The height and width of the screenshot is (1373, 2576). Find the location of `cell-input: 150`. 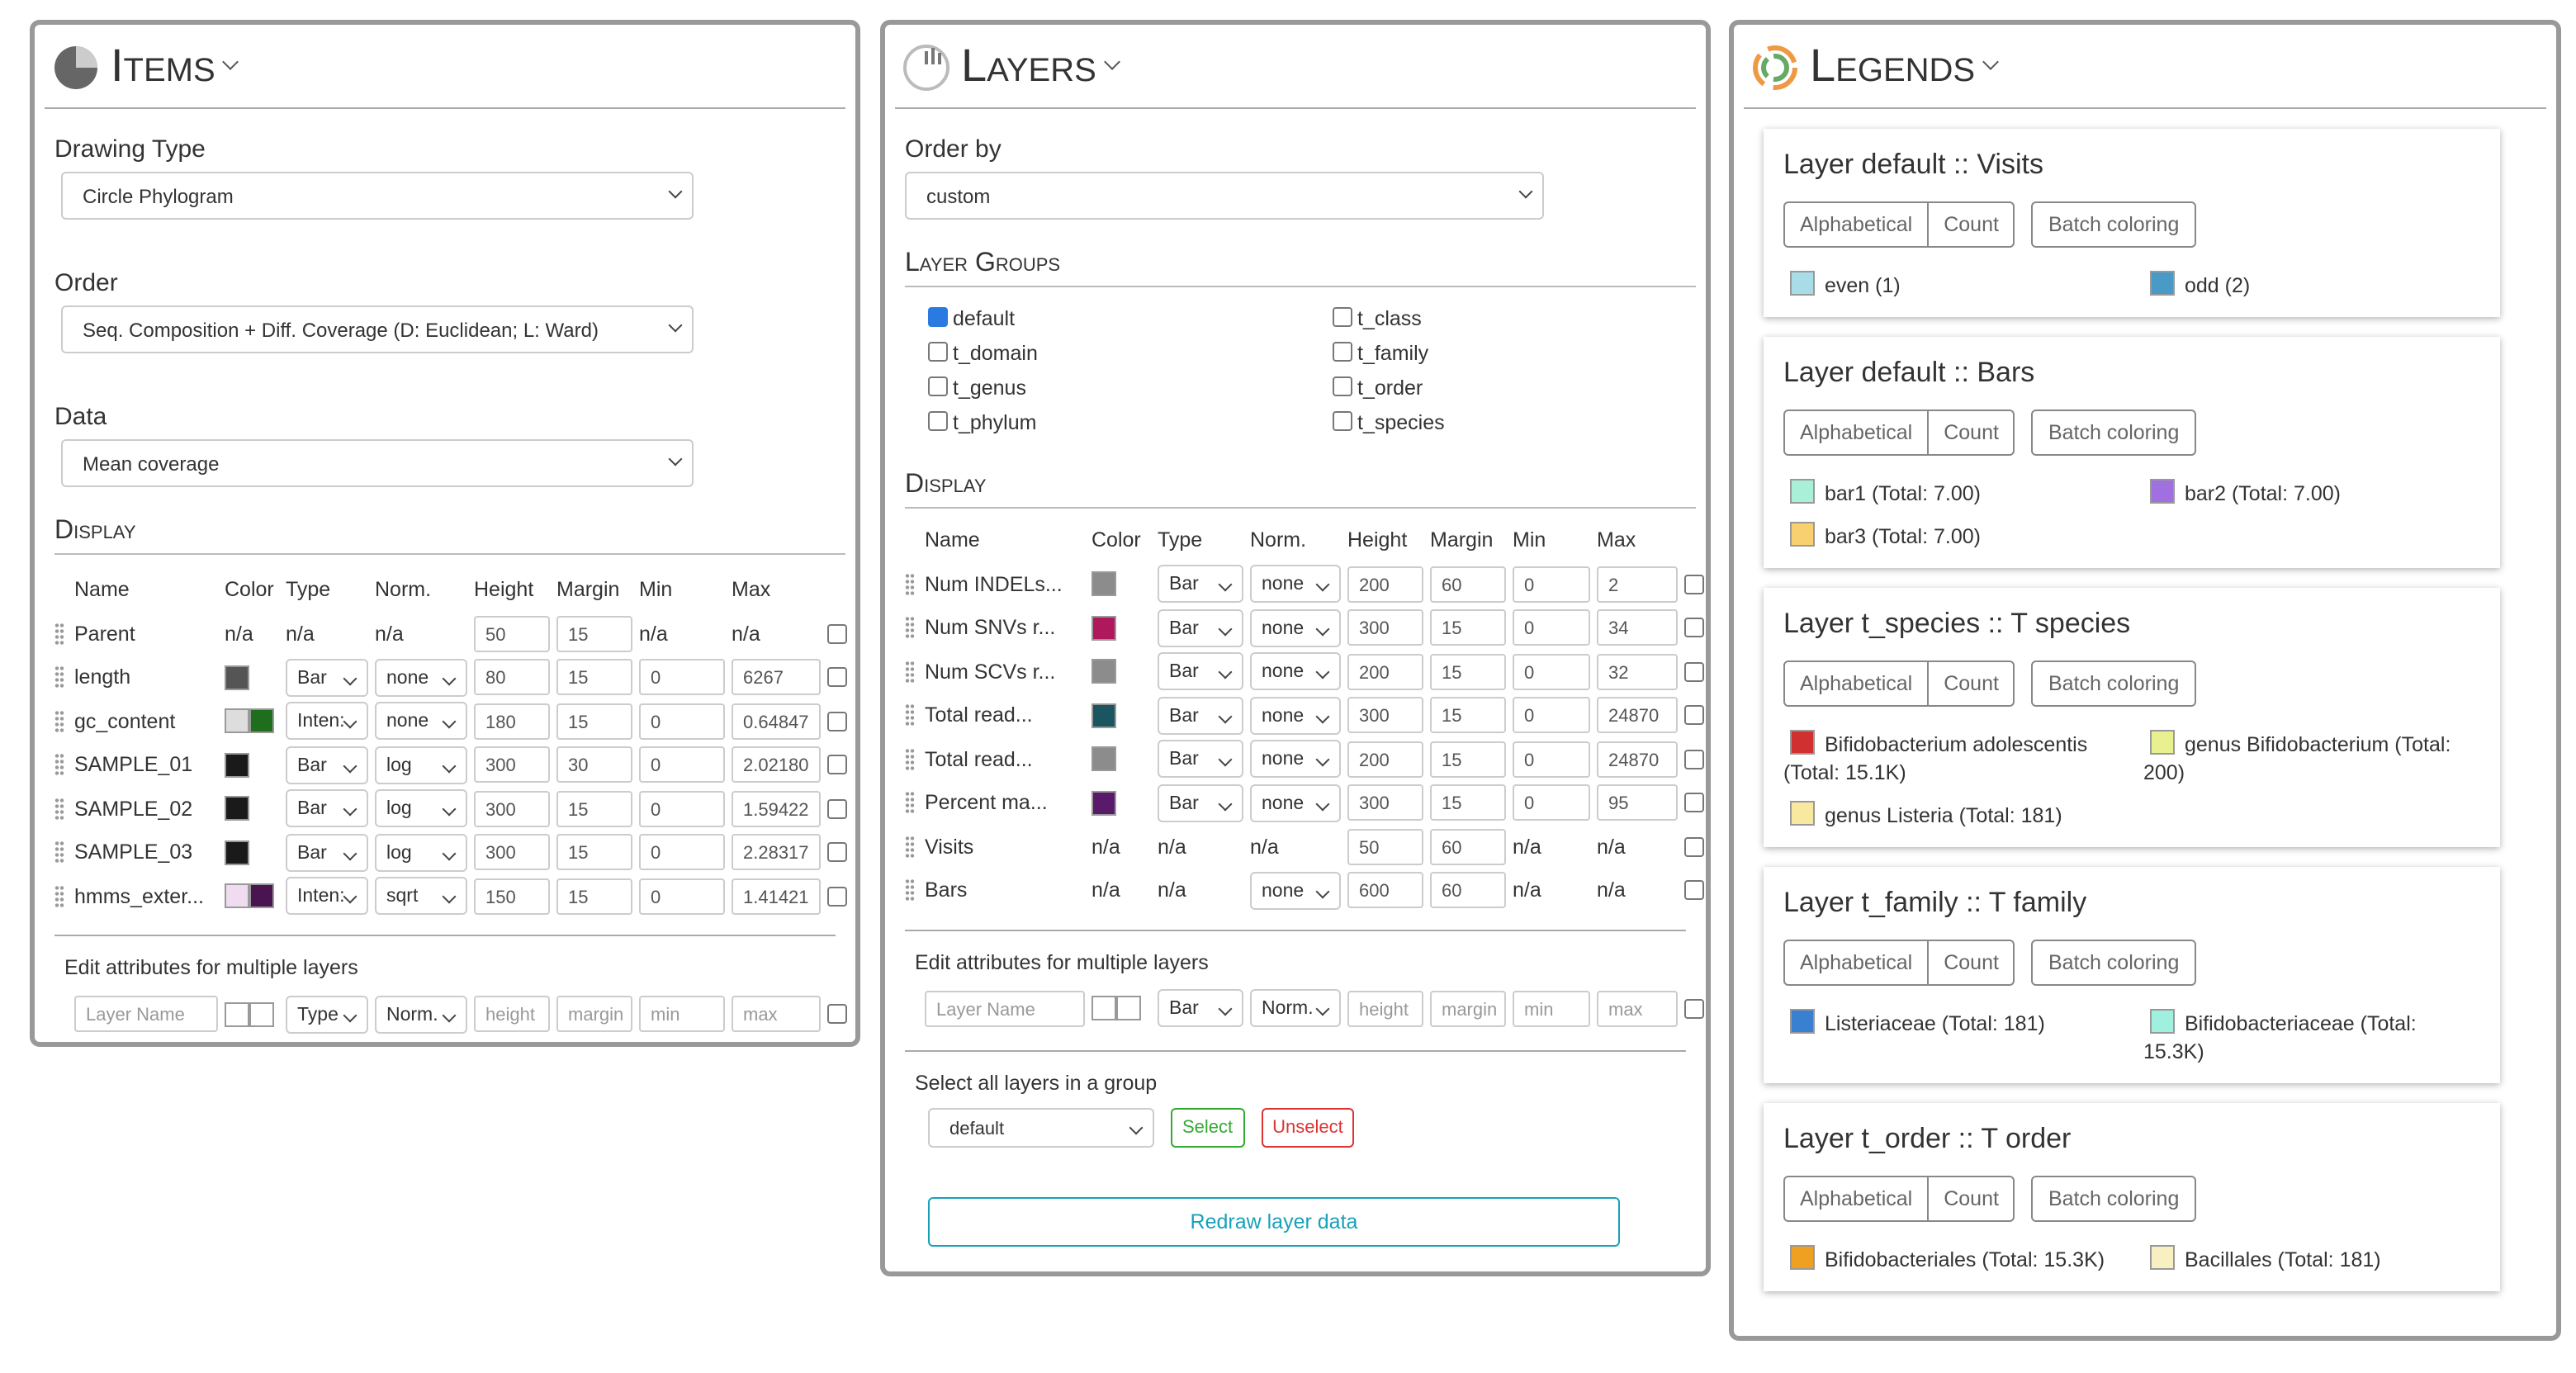

cell-input: 150 is located at coordinates (512, 896).